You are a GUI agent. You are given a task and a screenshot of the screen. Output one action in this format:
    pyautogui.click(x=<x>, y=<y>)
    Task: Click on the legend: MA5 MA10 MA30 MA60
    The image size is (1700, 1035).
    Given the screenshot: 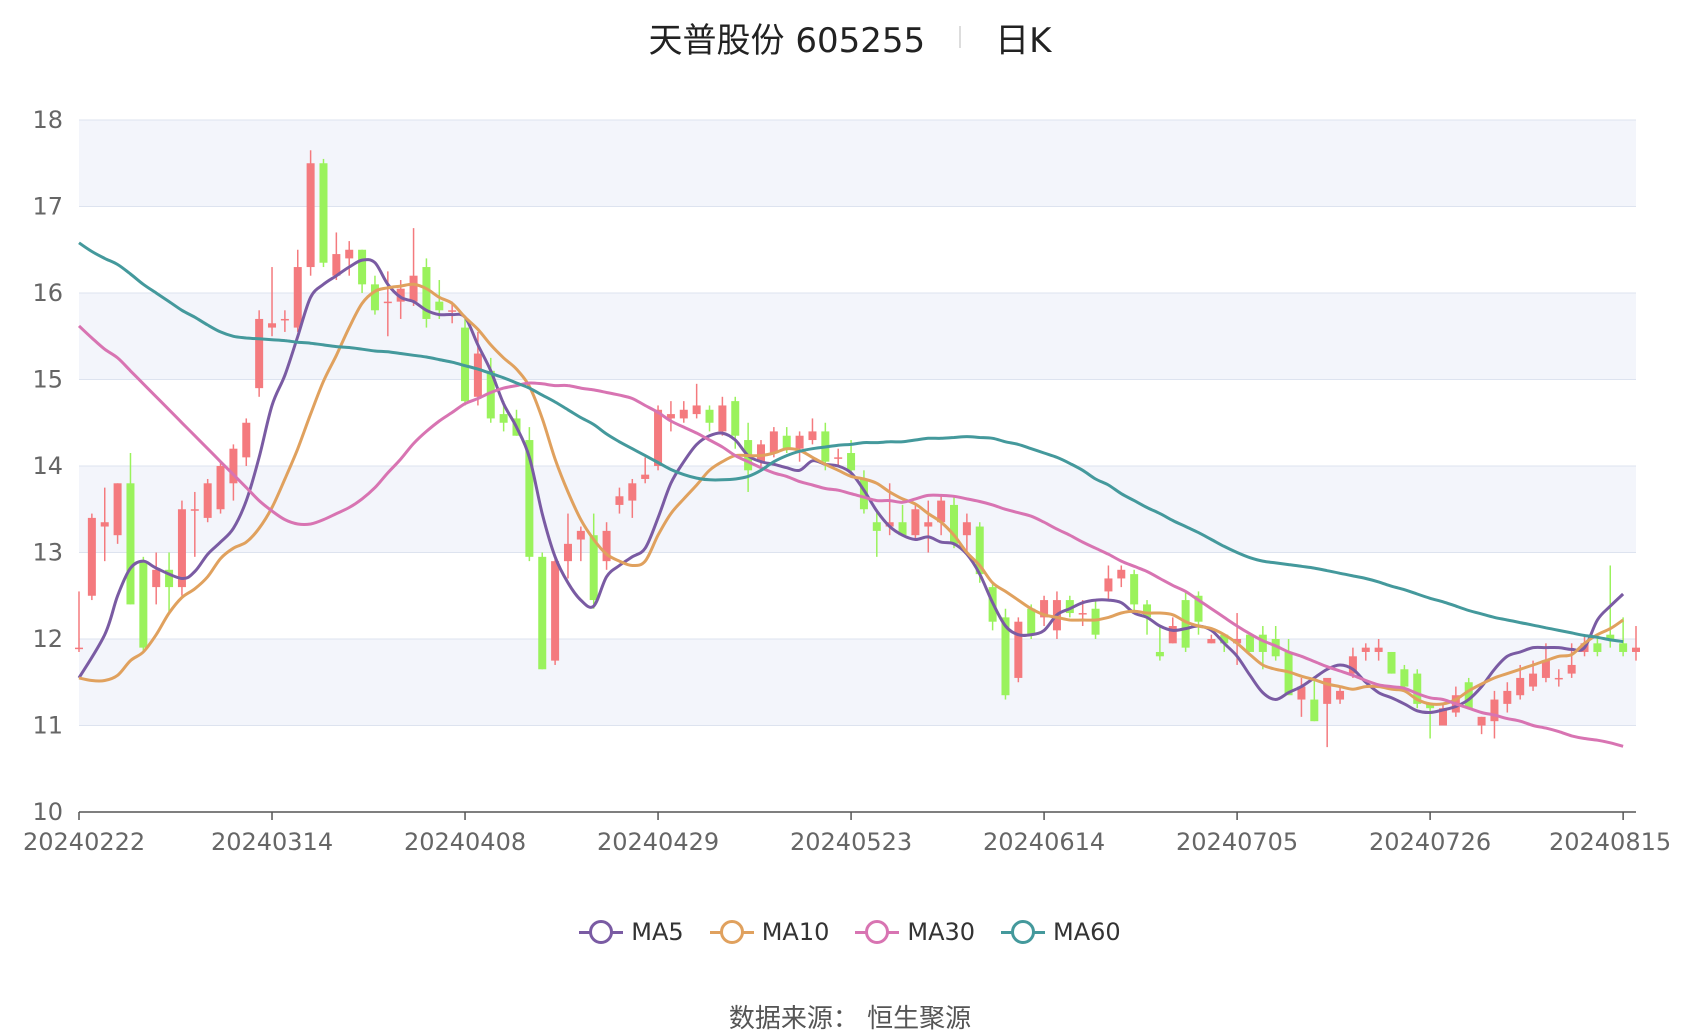 What is the action you would take?
    pyautogui.click(x=850, y=932)
    